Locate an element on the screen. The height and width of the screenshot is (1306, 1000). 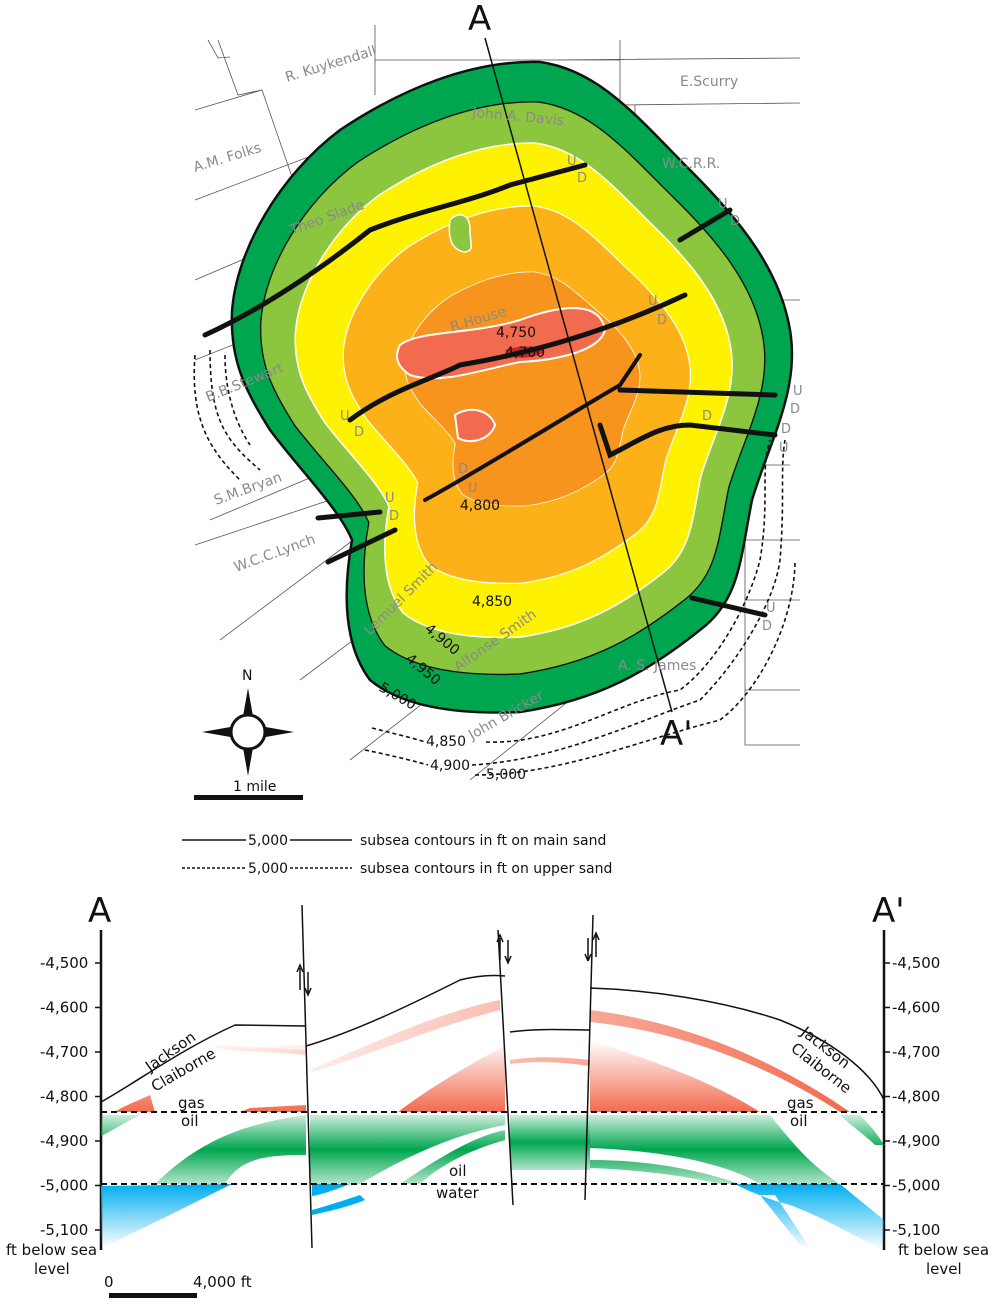
oil-zone-left is located at coordinates (203, 1149).